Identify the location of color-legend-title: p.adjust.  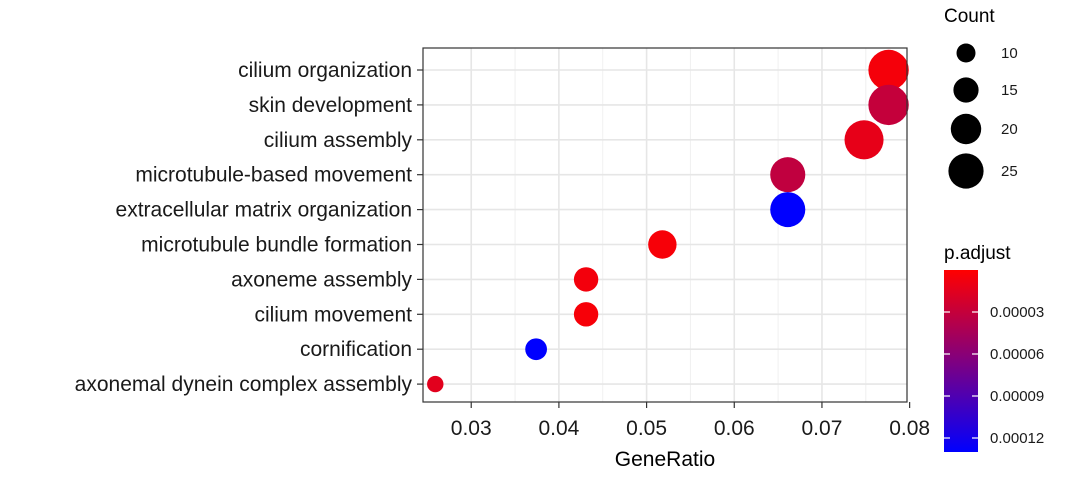
(977, 253).